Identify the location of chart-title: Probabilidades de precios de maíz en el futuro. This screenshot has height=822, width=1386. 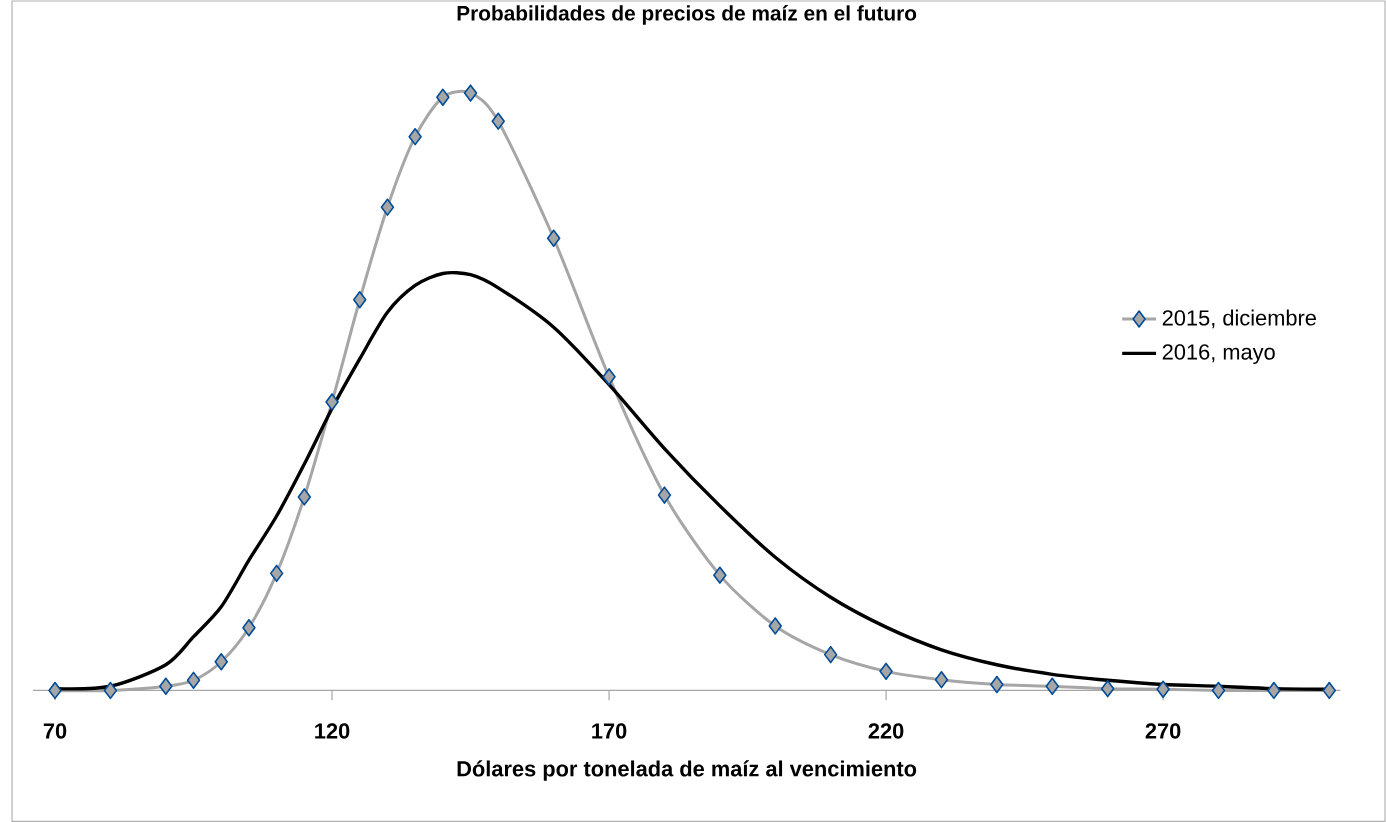
(687, 14).